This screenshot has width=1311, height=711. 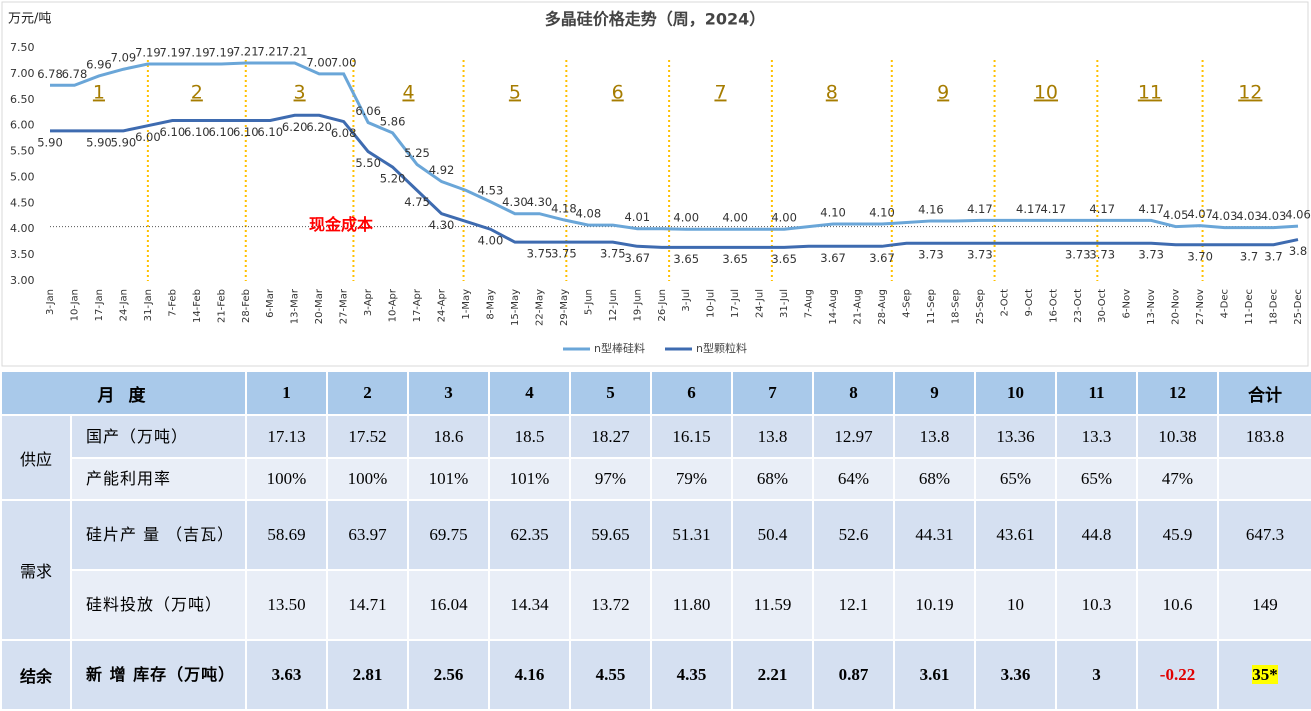 I want to click on row-label: 国产（万吨）, so click(x=158, y=436).